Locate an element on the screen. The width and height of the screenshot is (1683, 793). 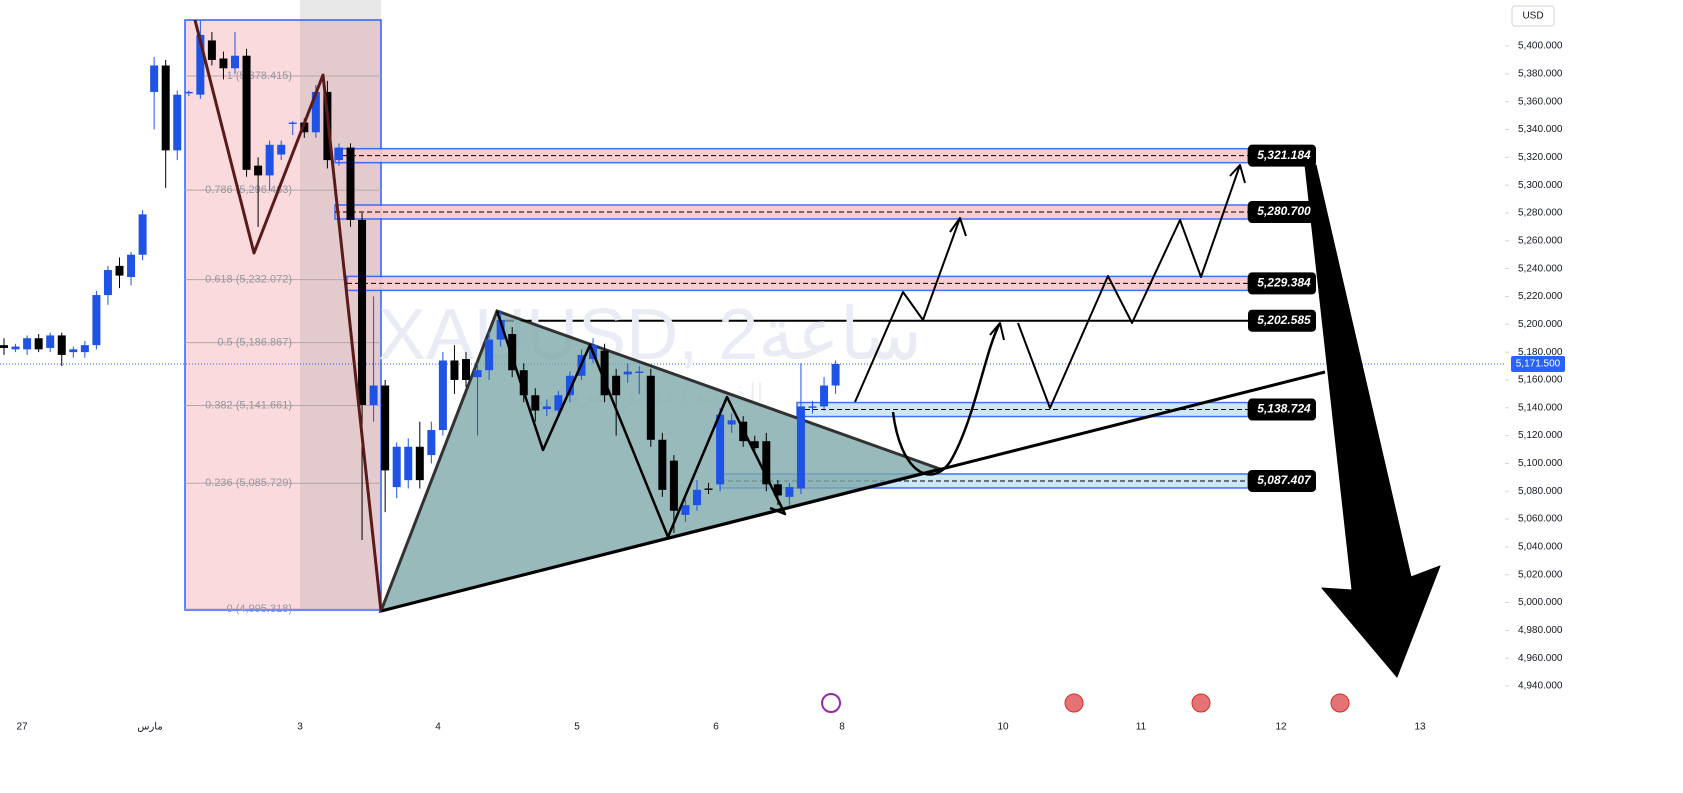
y-tick-label: 5,340.000 is located at coordinates (1540, 129).